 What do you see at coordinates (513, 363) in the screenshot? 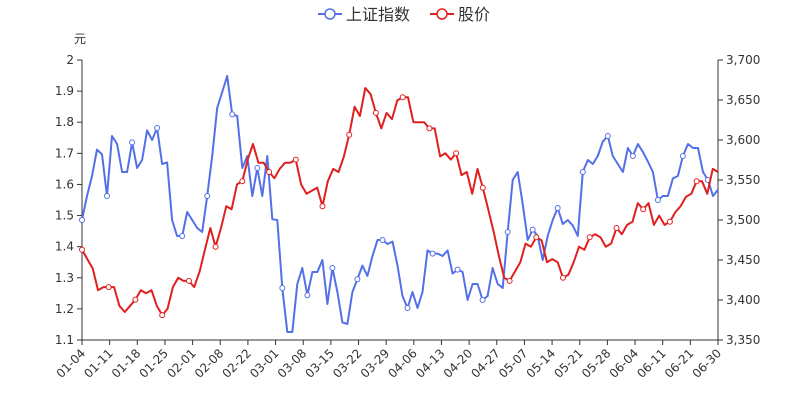
I see `x-tick-label: 05-07` at bounding box center [513, 363].